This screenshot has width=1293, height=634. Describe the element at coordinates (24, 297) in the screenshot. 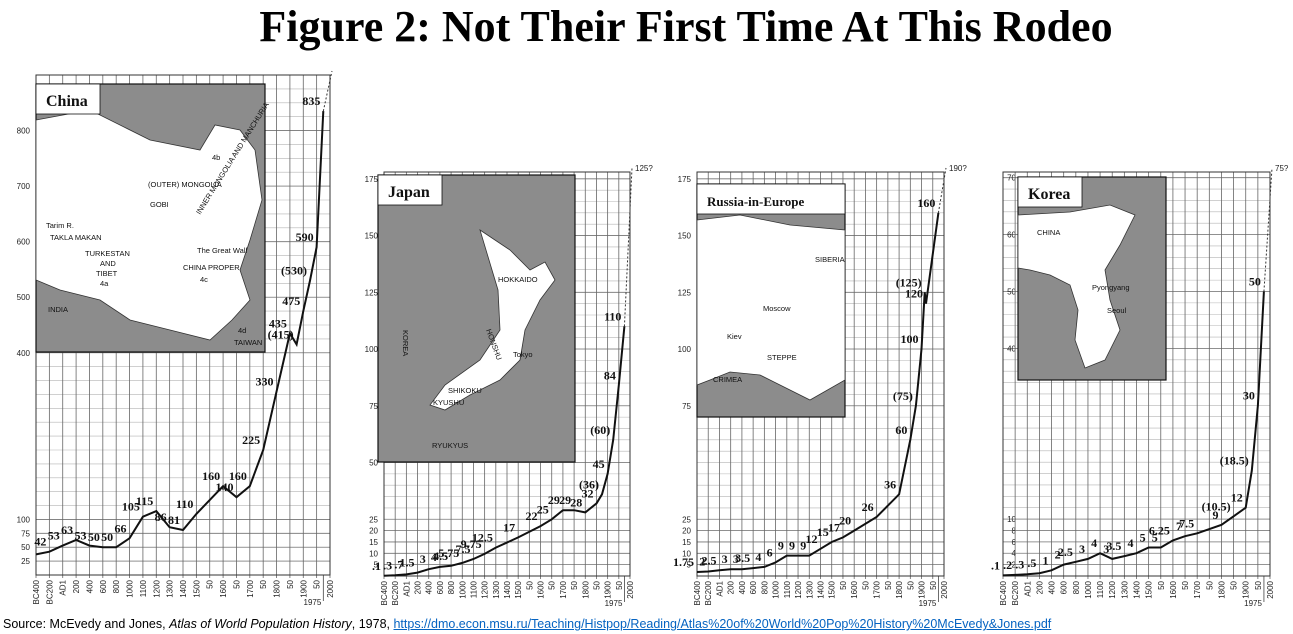

I see `y-tick-label: 500` at that location.